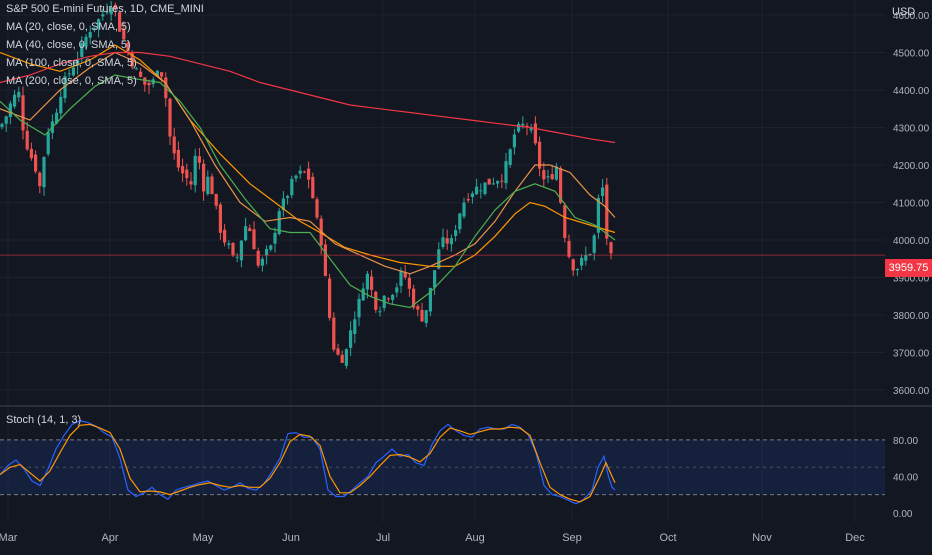 The image size is (932, 555). I want to click on month-tick-label: Nov, so click(762, 538).